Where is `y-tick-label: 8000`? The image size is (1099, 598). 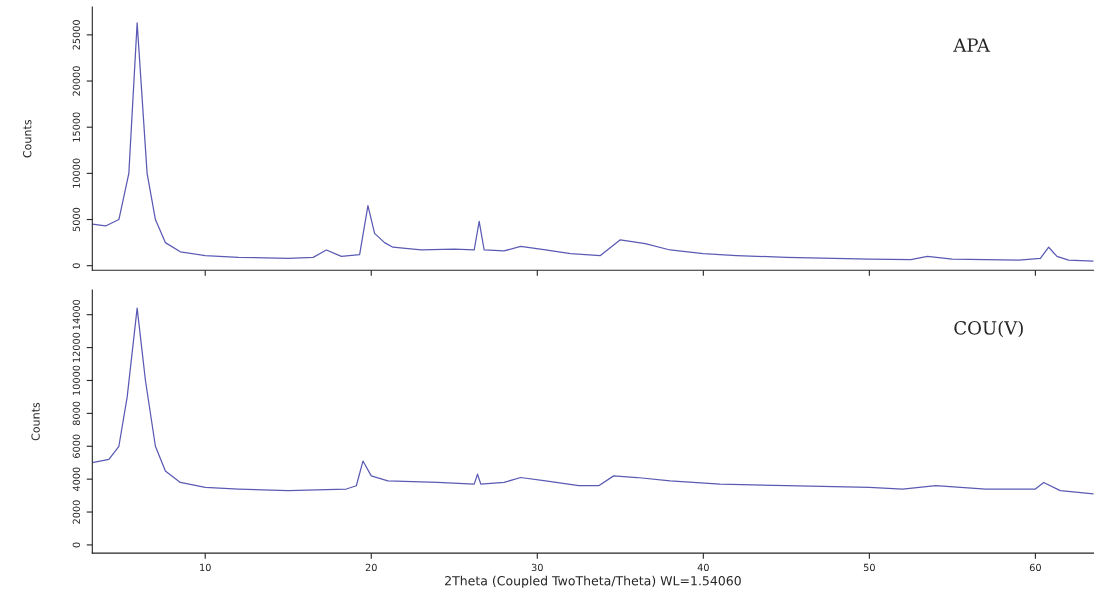 y-tick-label: 8000 is located at coordinates (76, 413).